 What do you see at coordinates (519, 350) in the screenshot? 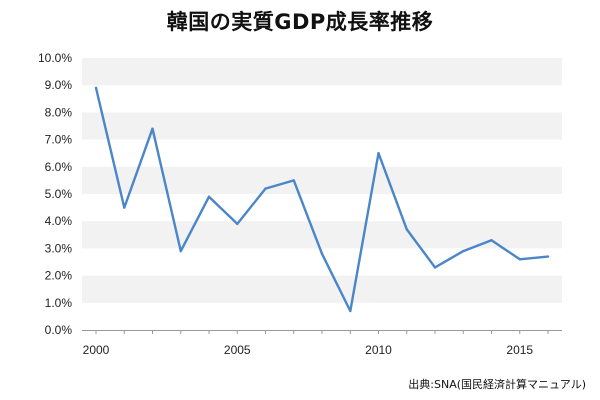
I see `x-tick-label: 2015` at bounding box center [519, 350].